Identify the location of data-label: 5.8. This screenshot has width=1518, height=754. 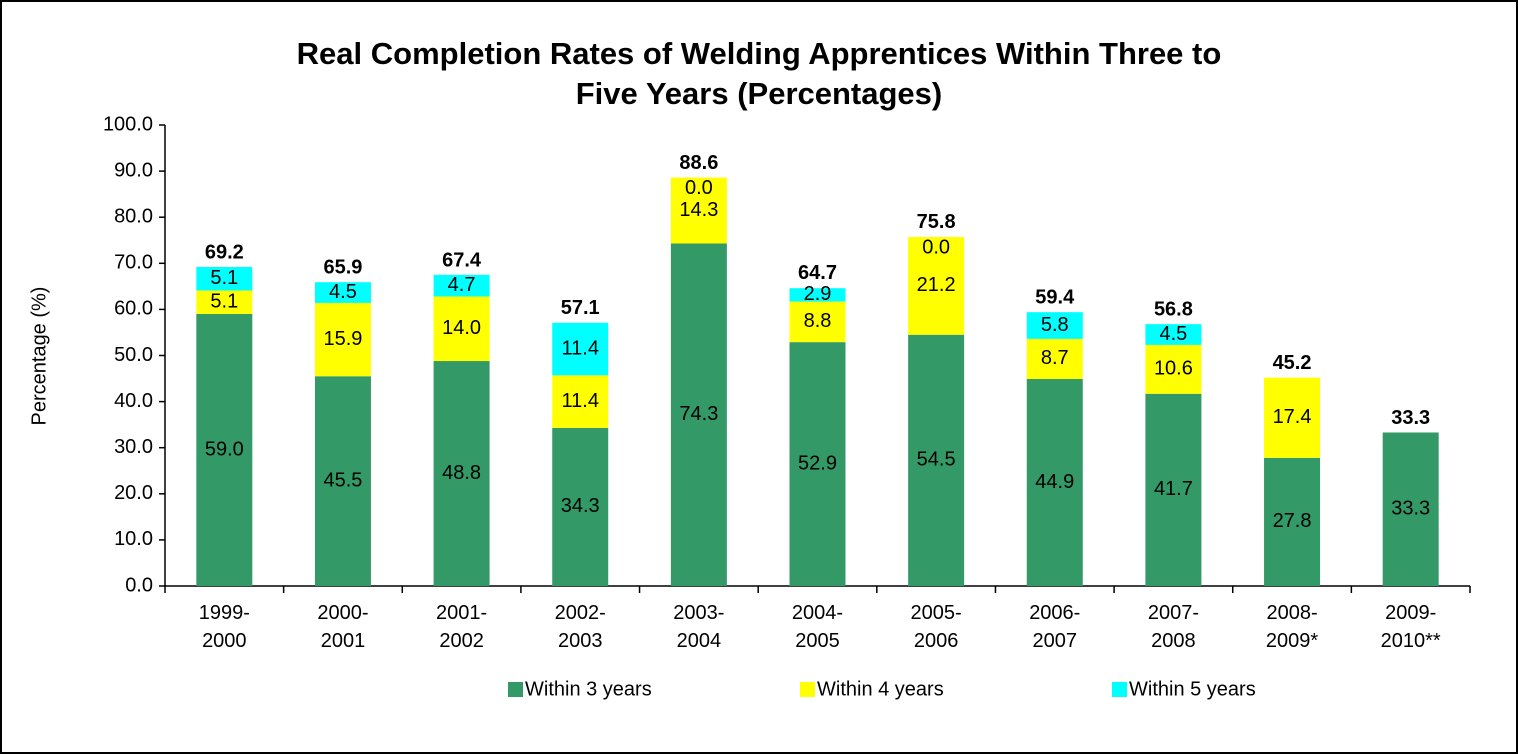
(1055, 325).